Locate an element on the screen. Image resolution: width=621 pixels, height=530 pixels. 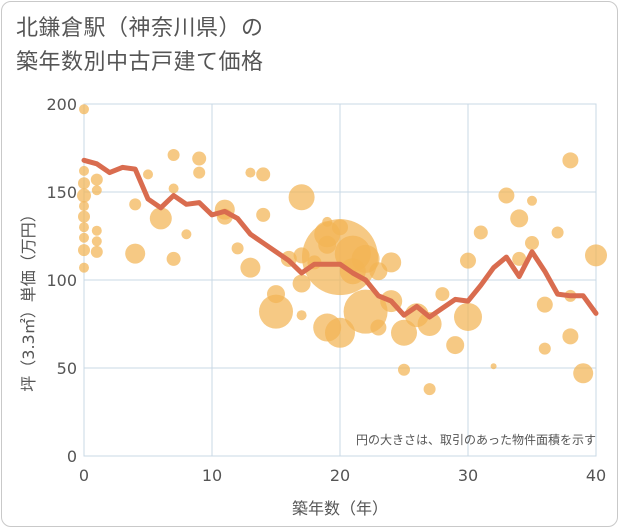
y-axis-title: 坪（3.3㎡）単価（万円） is located at coordinates (28, 298).